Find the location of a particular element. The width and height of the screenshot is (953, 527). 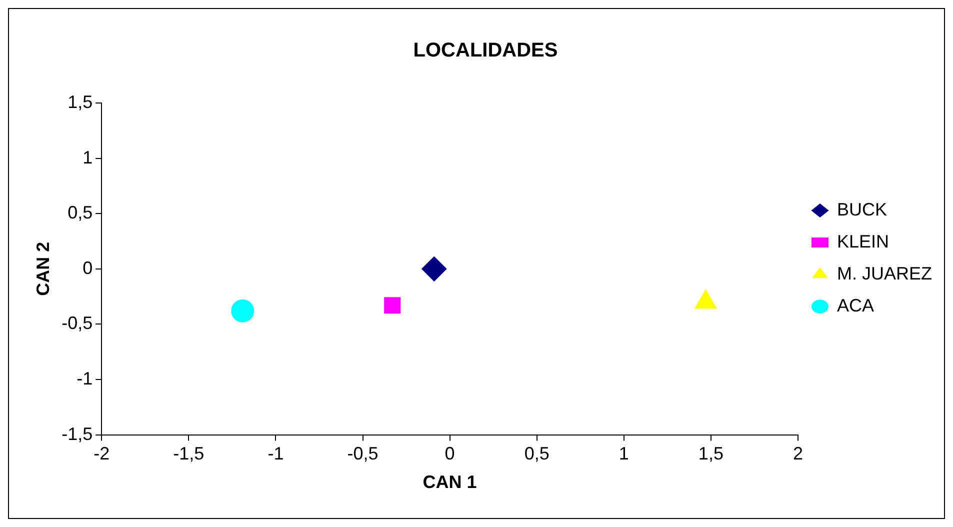

x-tick-label: 2 is located at coordinates (798, 454).